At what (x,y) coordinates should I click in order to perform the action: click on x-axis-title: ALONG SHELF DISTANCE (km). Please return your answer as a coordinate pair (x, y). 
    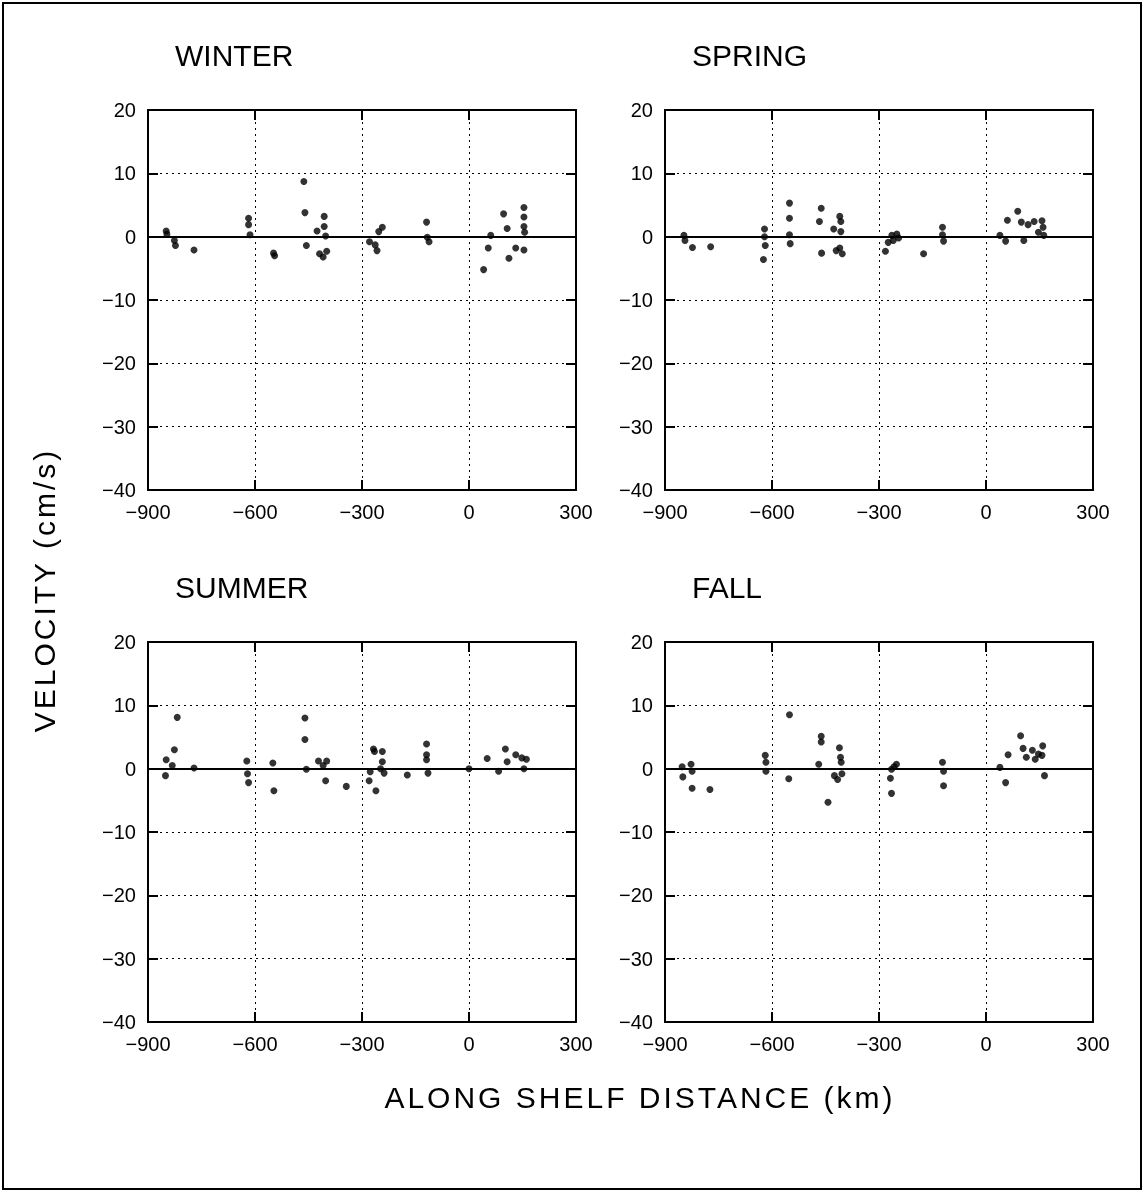
    Looking at the image, I should click on (640, 1098).